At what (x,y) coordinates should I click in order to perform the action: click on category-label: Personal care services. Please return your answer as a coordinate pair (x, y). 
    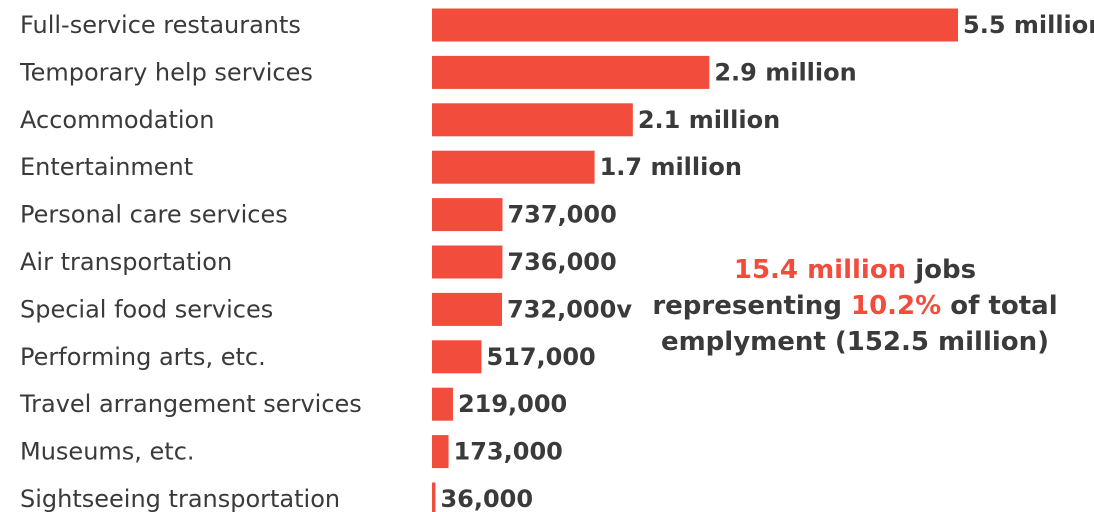
    Looking at the image, I should click on (154, 215).